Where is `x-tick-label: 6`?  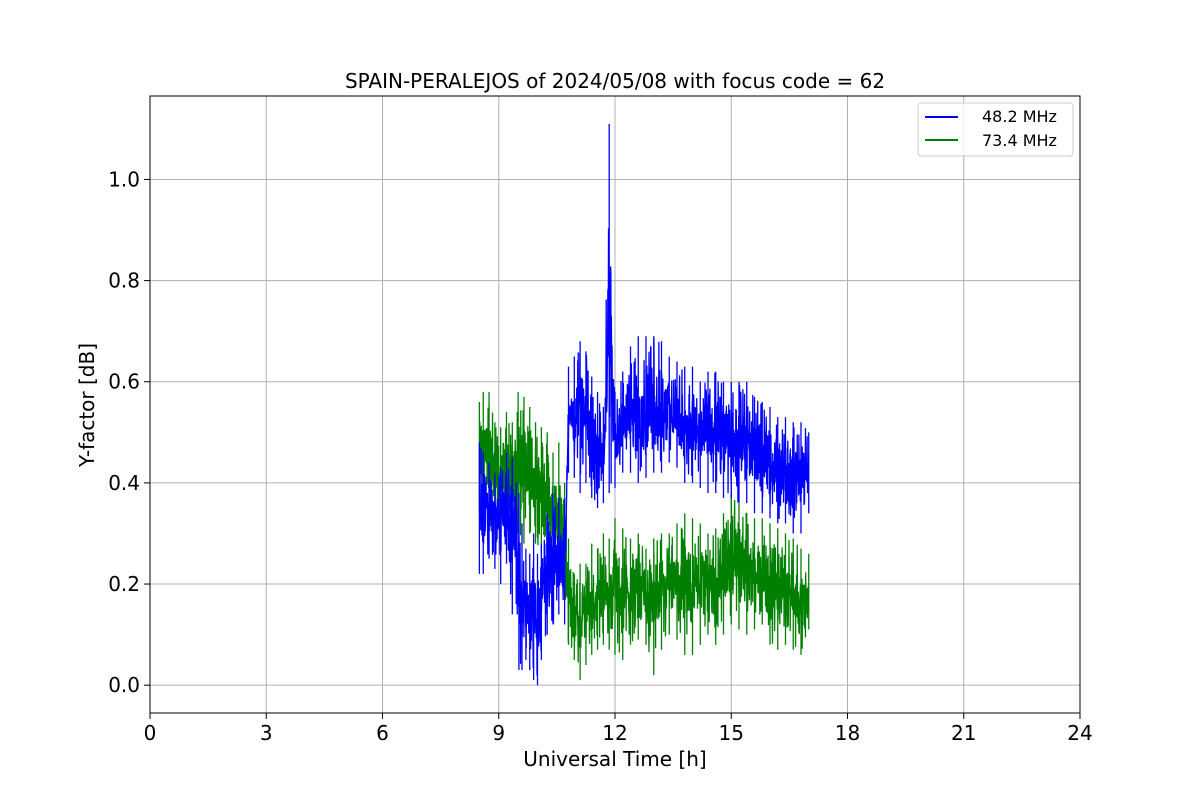 x-tick-label: 6 is located at coordinates (382, 733).